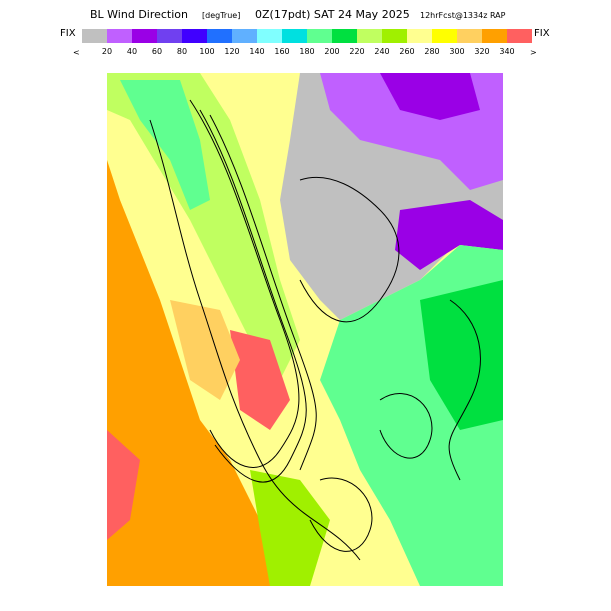 The height and width of the screenshot is (611, 611). I want to click on colorbar-right-label: FIX, so click(542, 33).